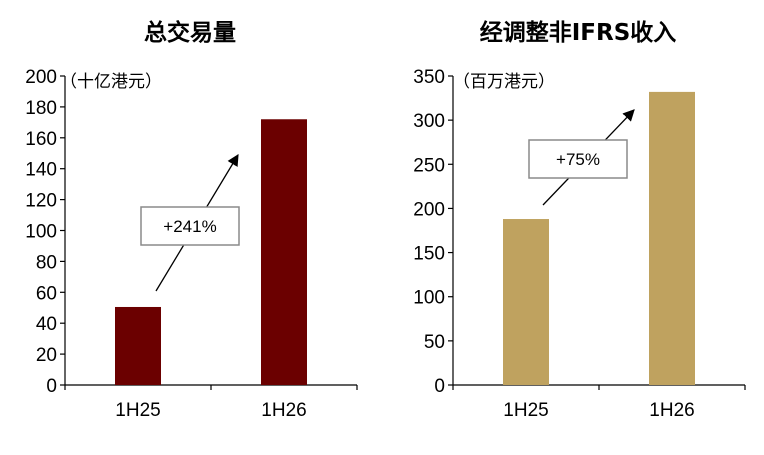 The width and height of the screenshot is (764, 455). Describe the element at coordinates (137, 410) in the screenshot. I see `left-x-tick-label: 1H25` at that location.